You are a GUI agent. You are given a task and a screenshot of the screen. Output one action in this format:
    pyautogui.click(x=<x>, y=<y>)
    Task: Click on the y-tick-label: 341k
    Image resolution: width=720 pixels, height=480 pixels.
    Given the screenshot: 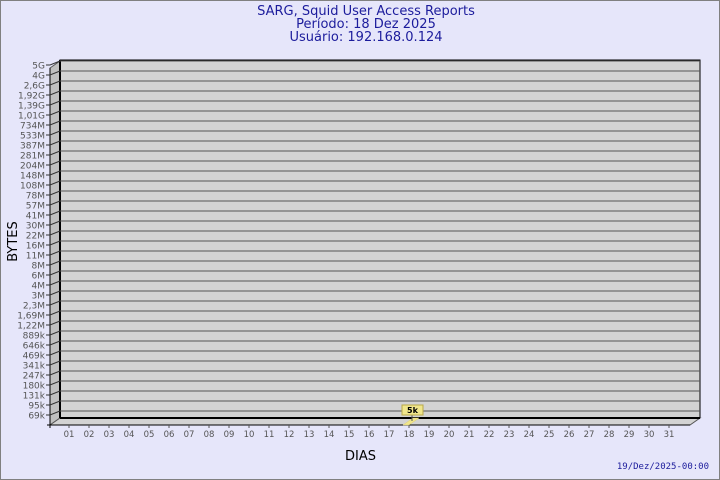 What is the action you would take?
    pyautogui.click(x=34, y=367)
    